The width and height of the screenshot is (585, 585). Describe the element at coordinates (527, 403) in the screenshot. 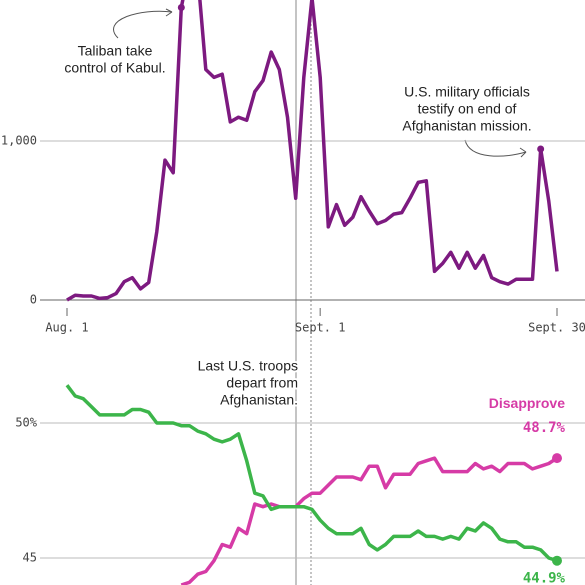

I see `legend-label: Disapprove` at that location.